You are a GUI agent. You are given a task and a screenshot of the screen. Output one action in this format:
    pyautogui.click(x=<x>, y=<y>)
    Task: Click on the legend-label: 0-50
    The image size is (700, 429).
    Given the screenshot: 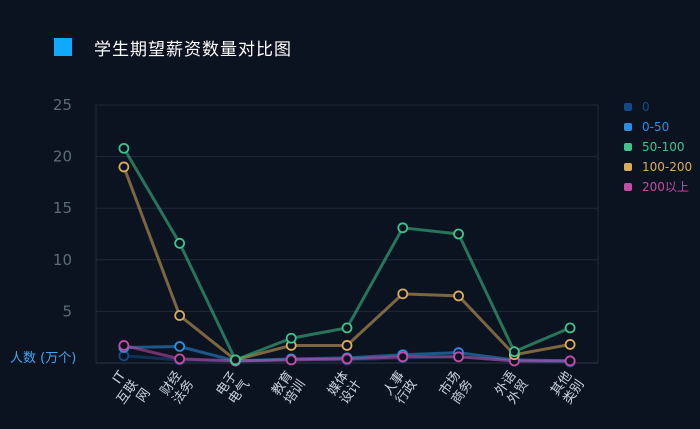 What is the action you would take?
    pyautogui.click(x=656, y=126)
    